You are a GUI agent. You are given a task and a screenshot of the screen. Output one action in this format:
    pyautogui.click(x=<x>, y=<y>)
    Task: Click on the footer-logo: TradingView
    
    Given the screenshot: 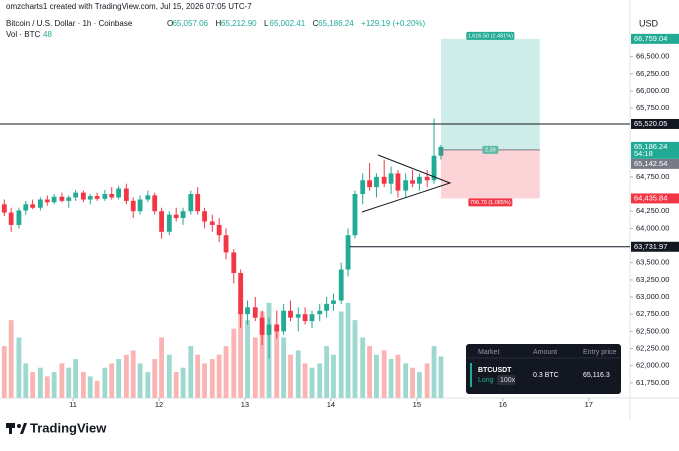 What is the action you would take?
    pyautogui.click(x=56, y=427)
    